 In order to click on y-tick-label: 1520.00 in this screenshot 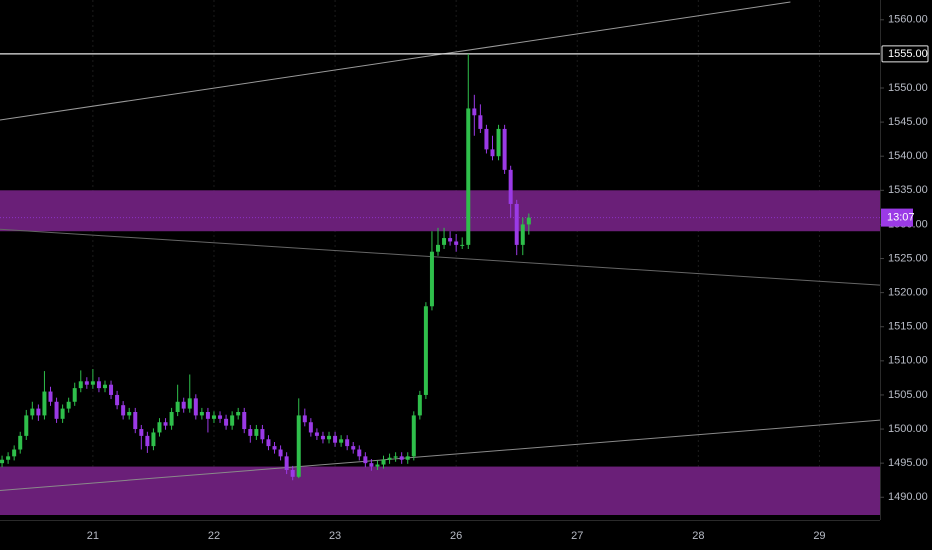, I will do `click(908, 293)`.